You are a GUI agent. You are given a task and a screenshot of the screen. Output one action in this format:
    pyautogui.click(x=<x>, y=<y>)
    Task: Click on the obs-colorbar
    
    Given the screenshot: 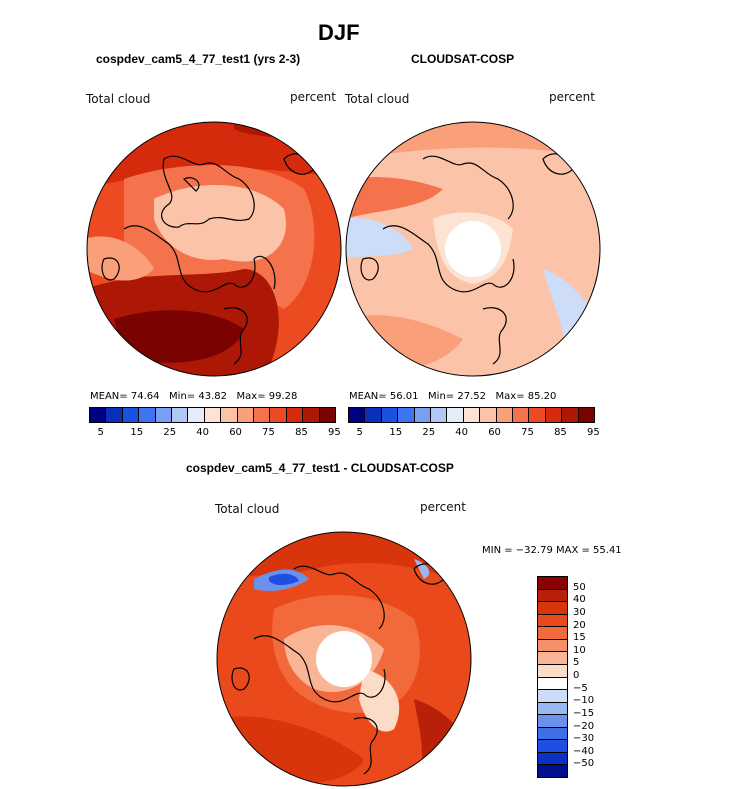 What is the action you would take?
    pyautogui.click(x=471, y=415)
    